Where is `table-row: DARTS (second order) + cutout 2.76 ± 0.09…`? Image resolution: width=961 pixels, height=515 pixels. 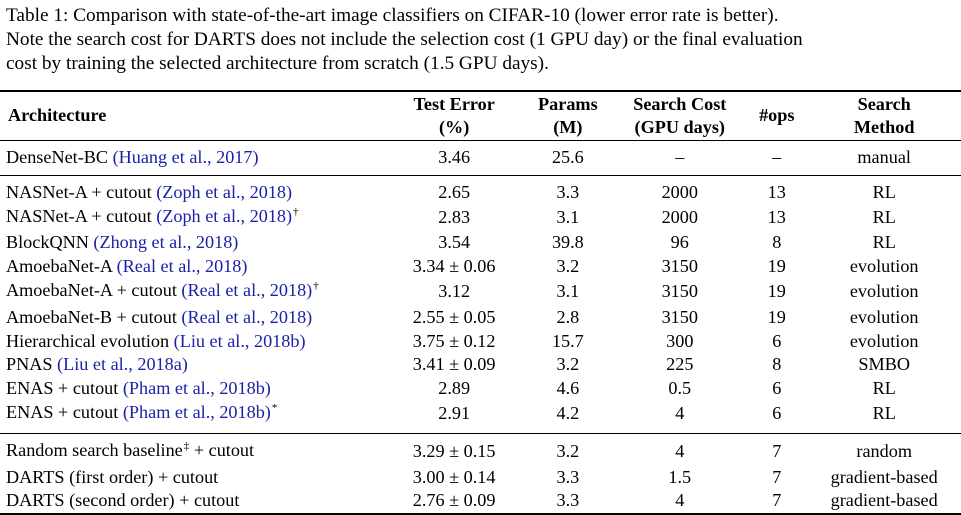
table-row: DARTS (second order) + cutout 2.76 ± 0.09… is located at coordinates (480, 502).